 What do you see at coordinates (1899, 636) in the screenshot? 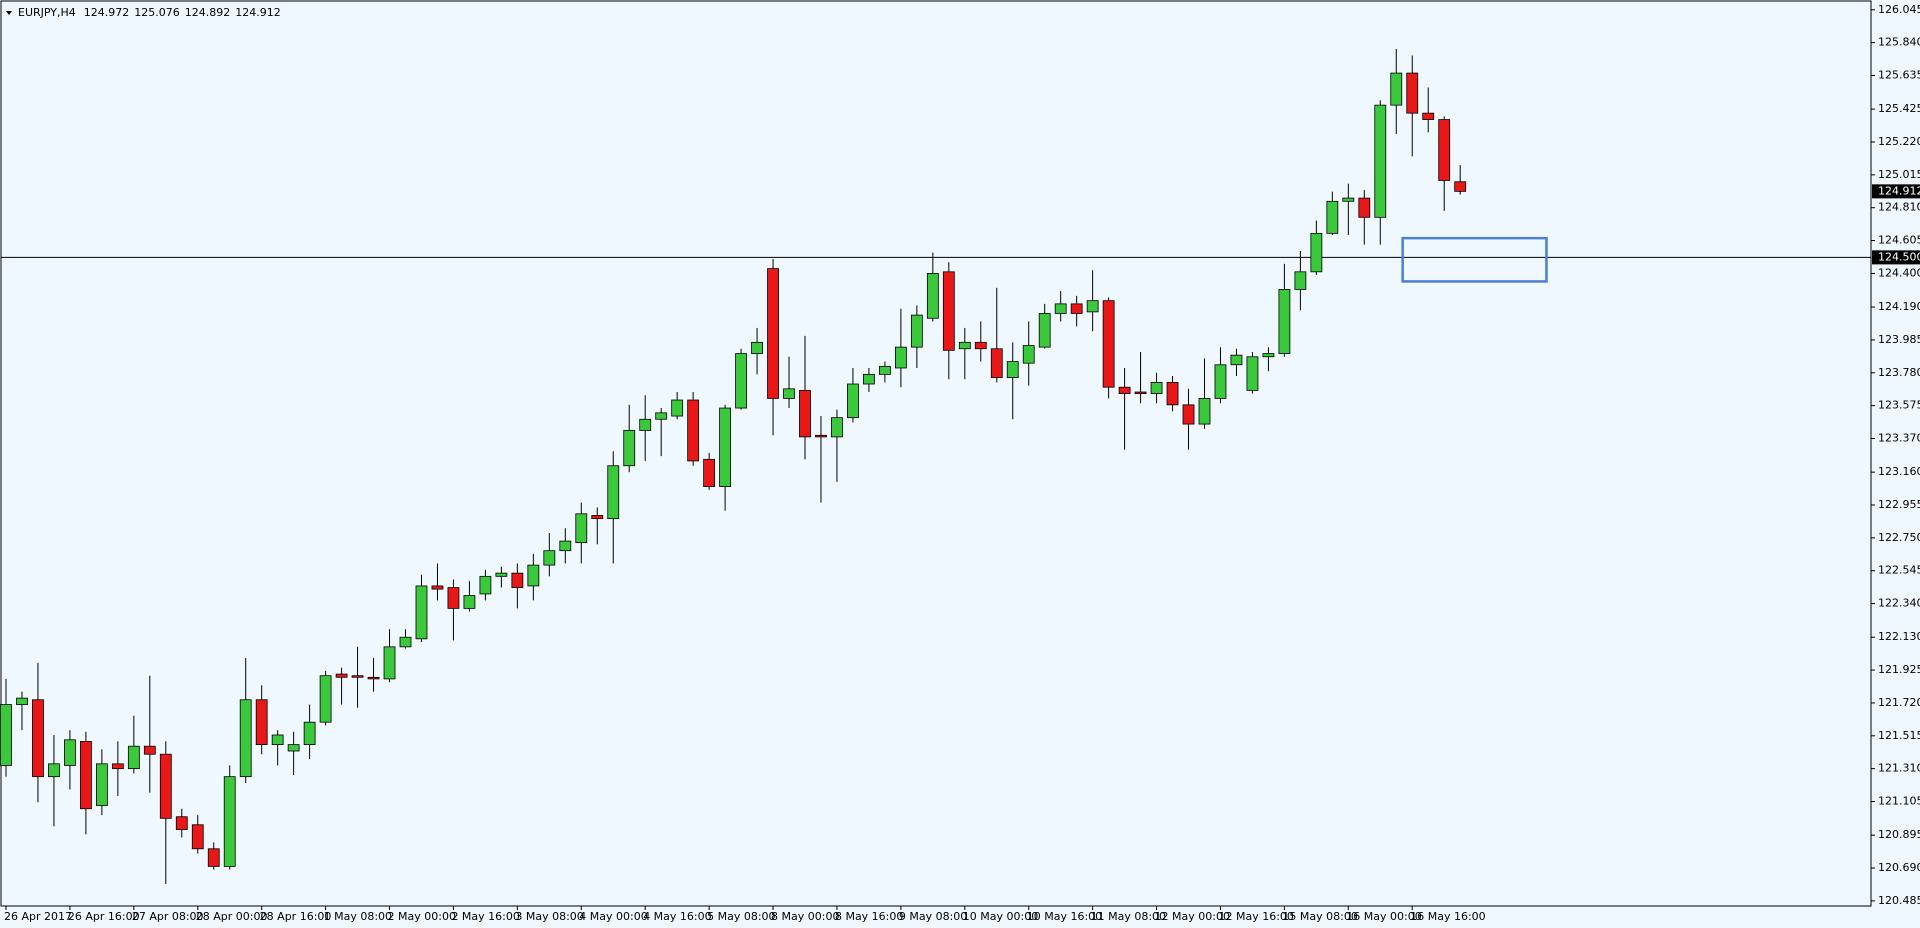
I see `y-tick-label: 122.130` at bounding box center [1899, 636].